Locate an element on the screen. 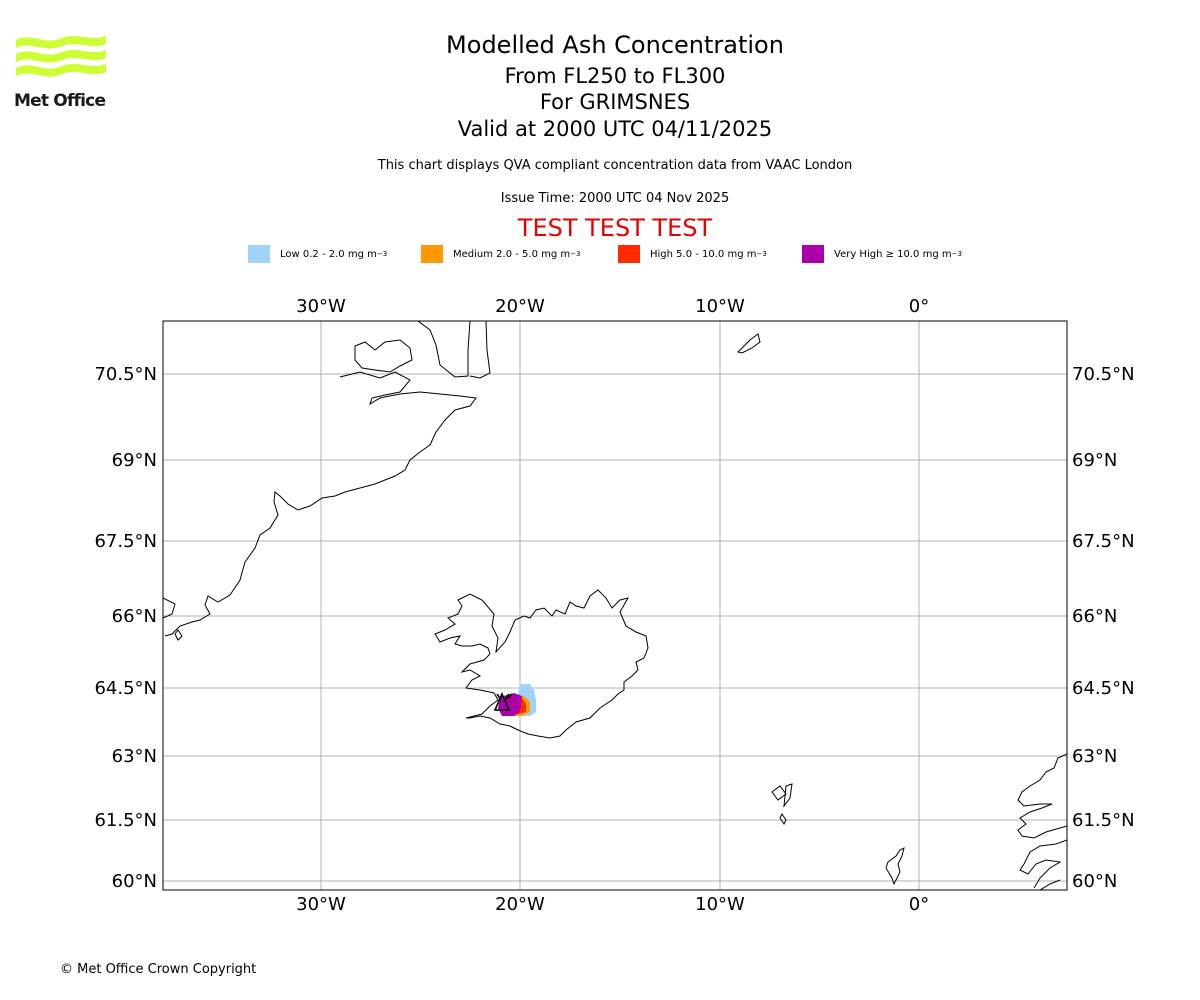  legend-swatch-medium is located at coordinates (432, 254).